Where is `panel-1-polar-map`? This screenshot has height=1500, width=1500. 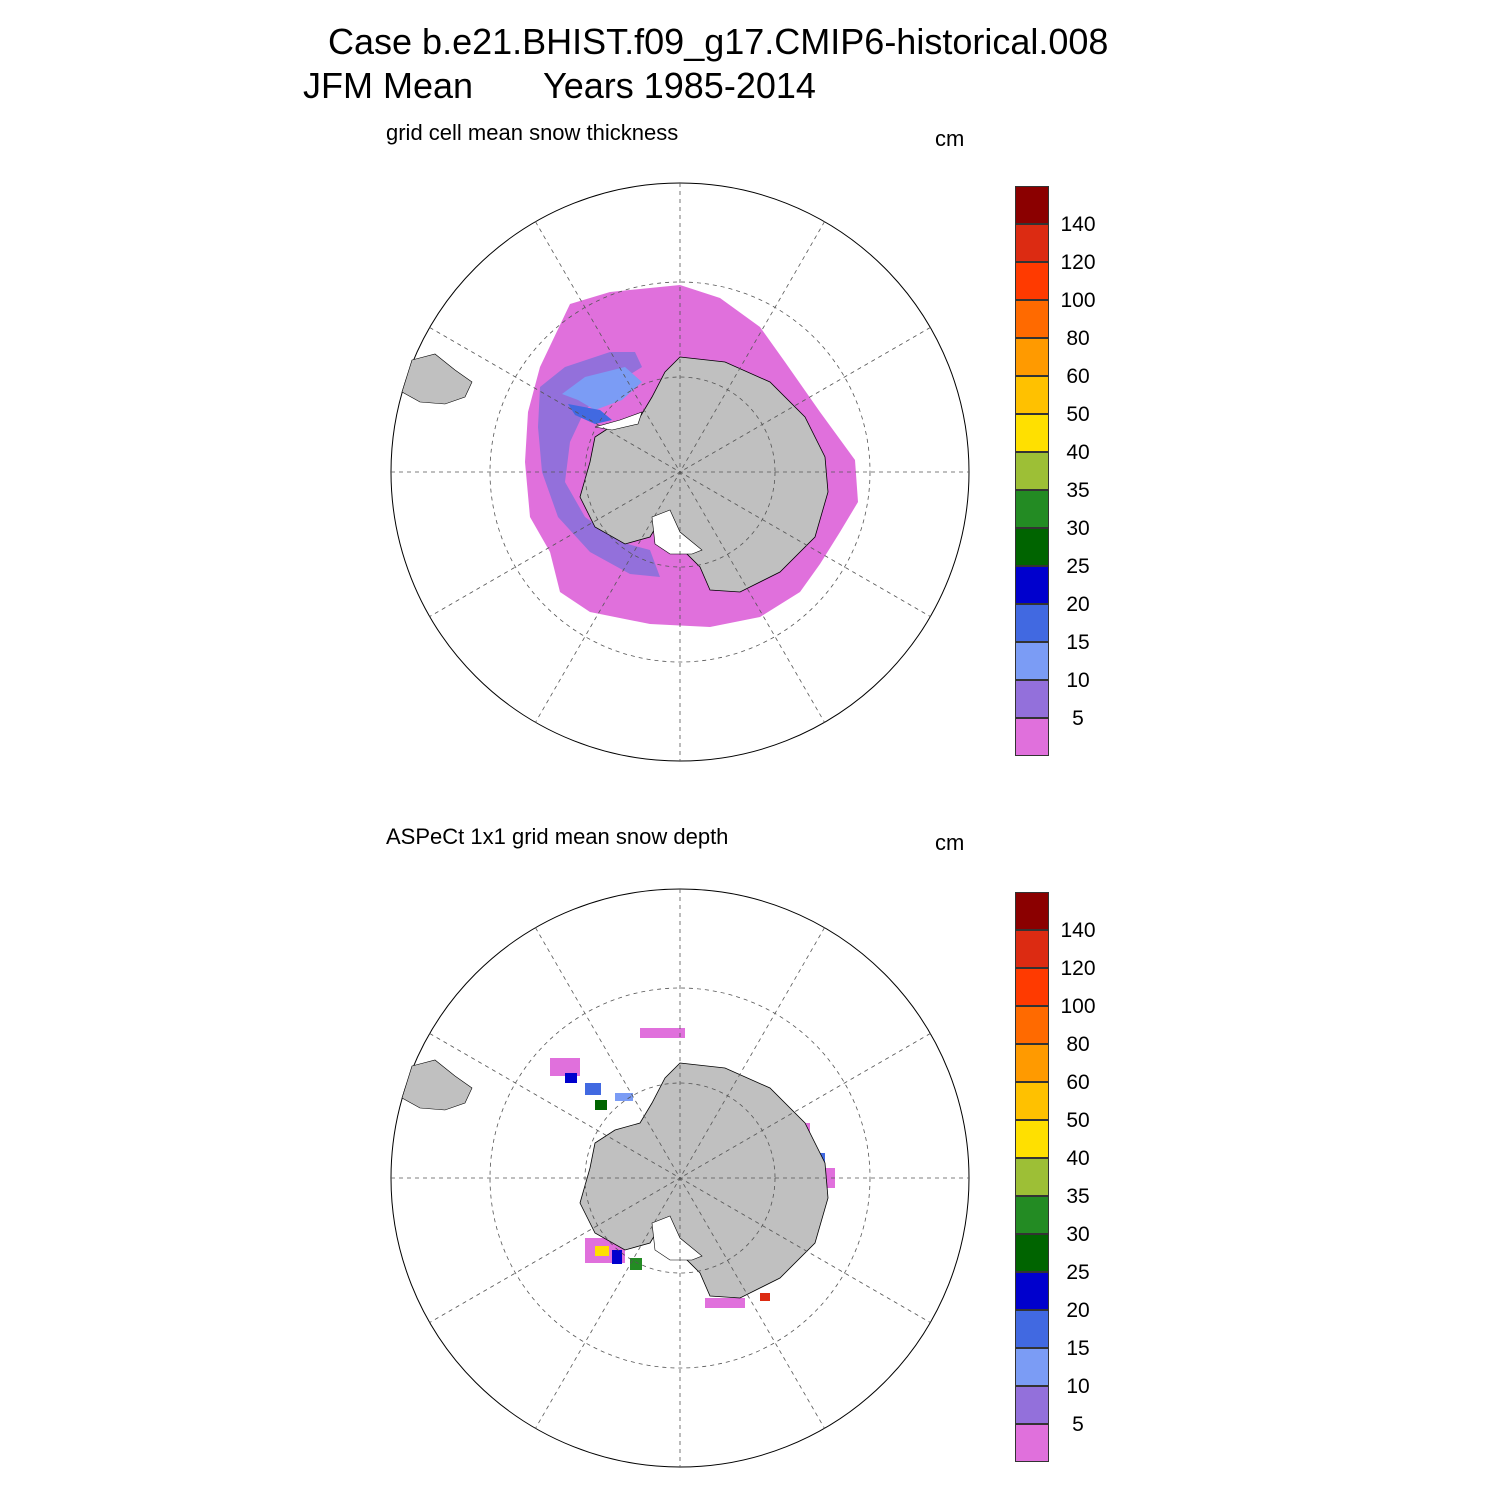 panel-1-polar-map is located at coordinates (680, 472).